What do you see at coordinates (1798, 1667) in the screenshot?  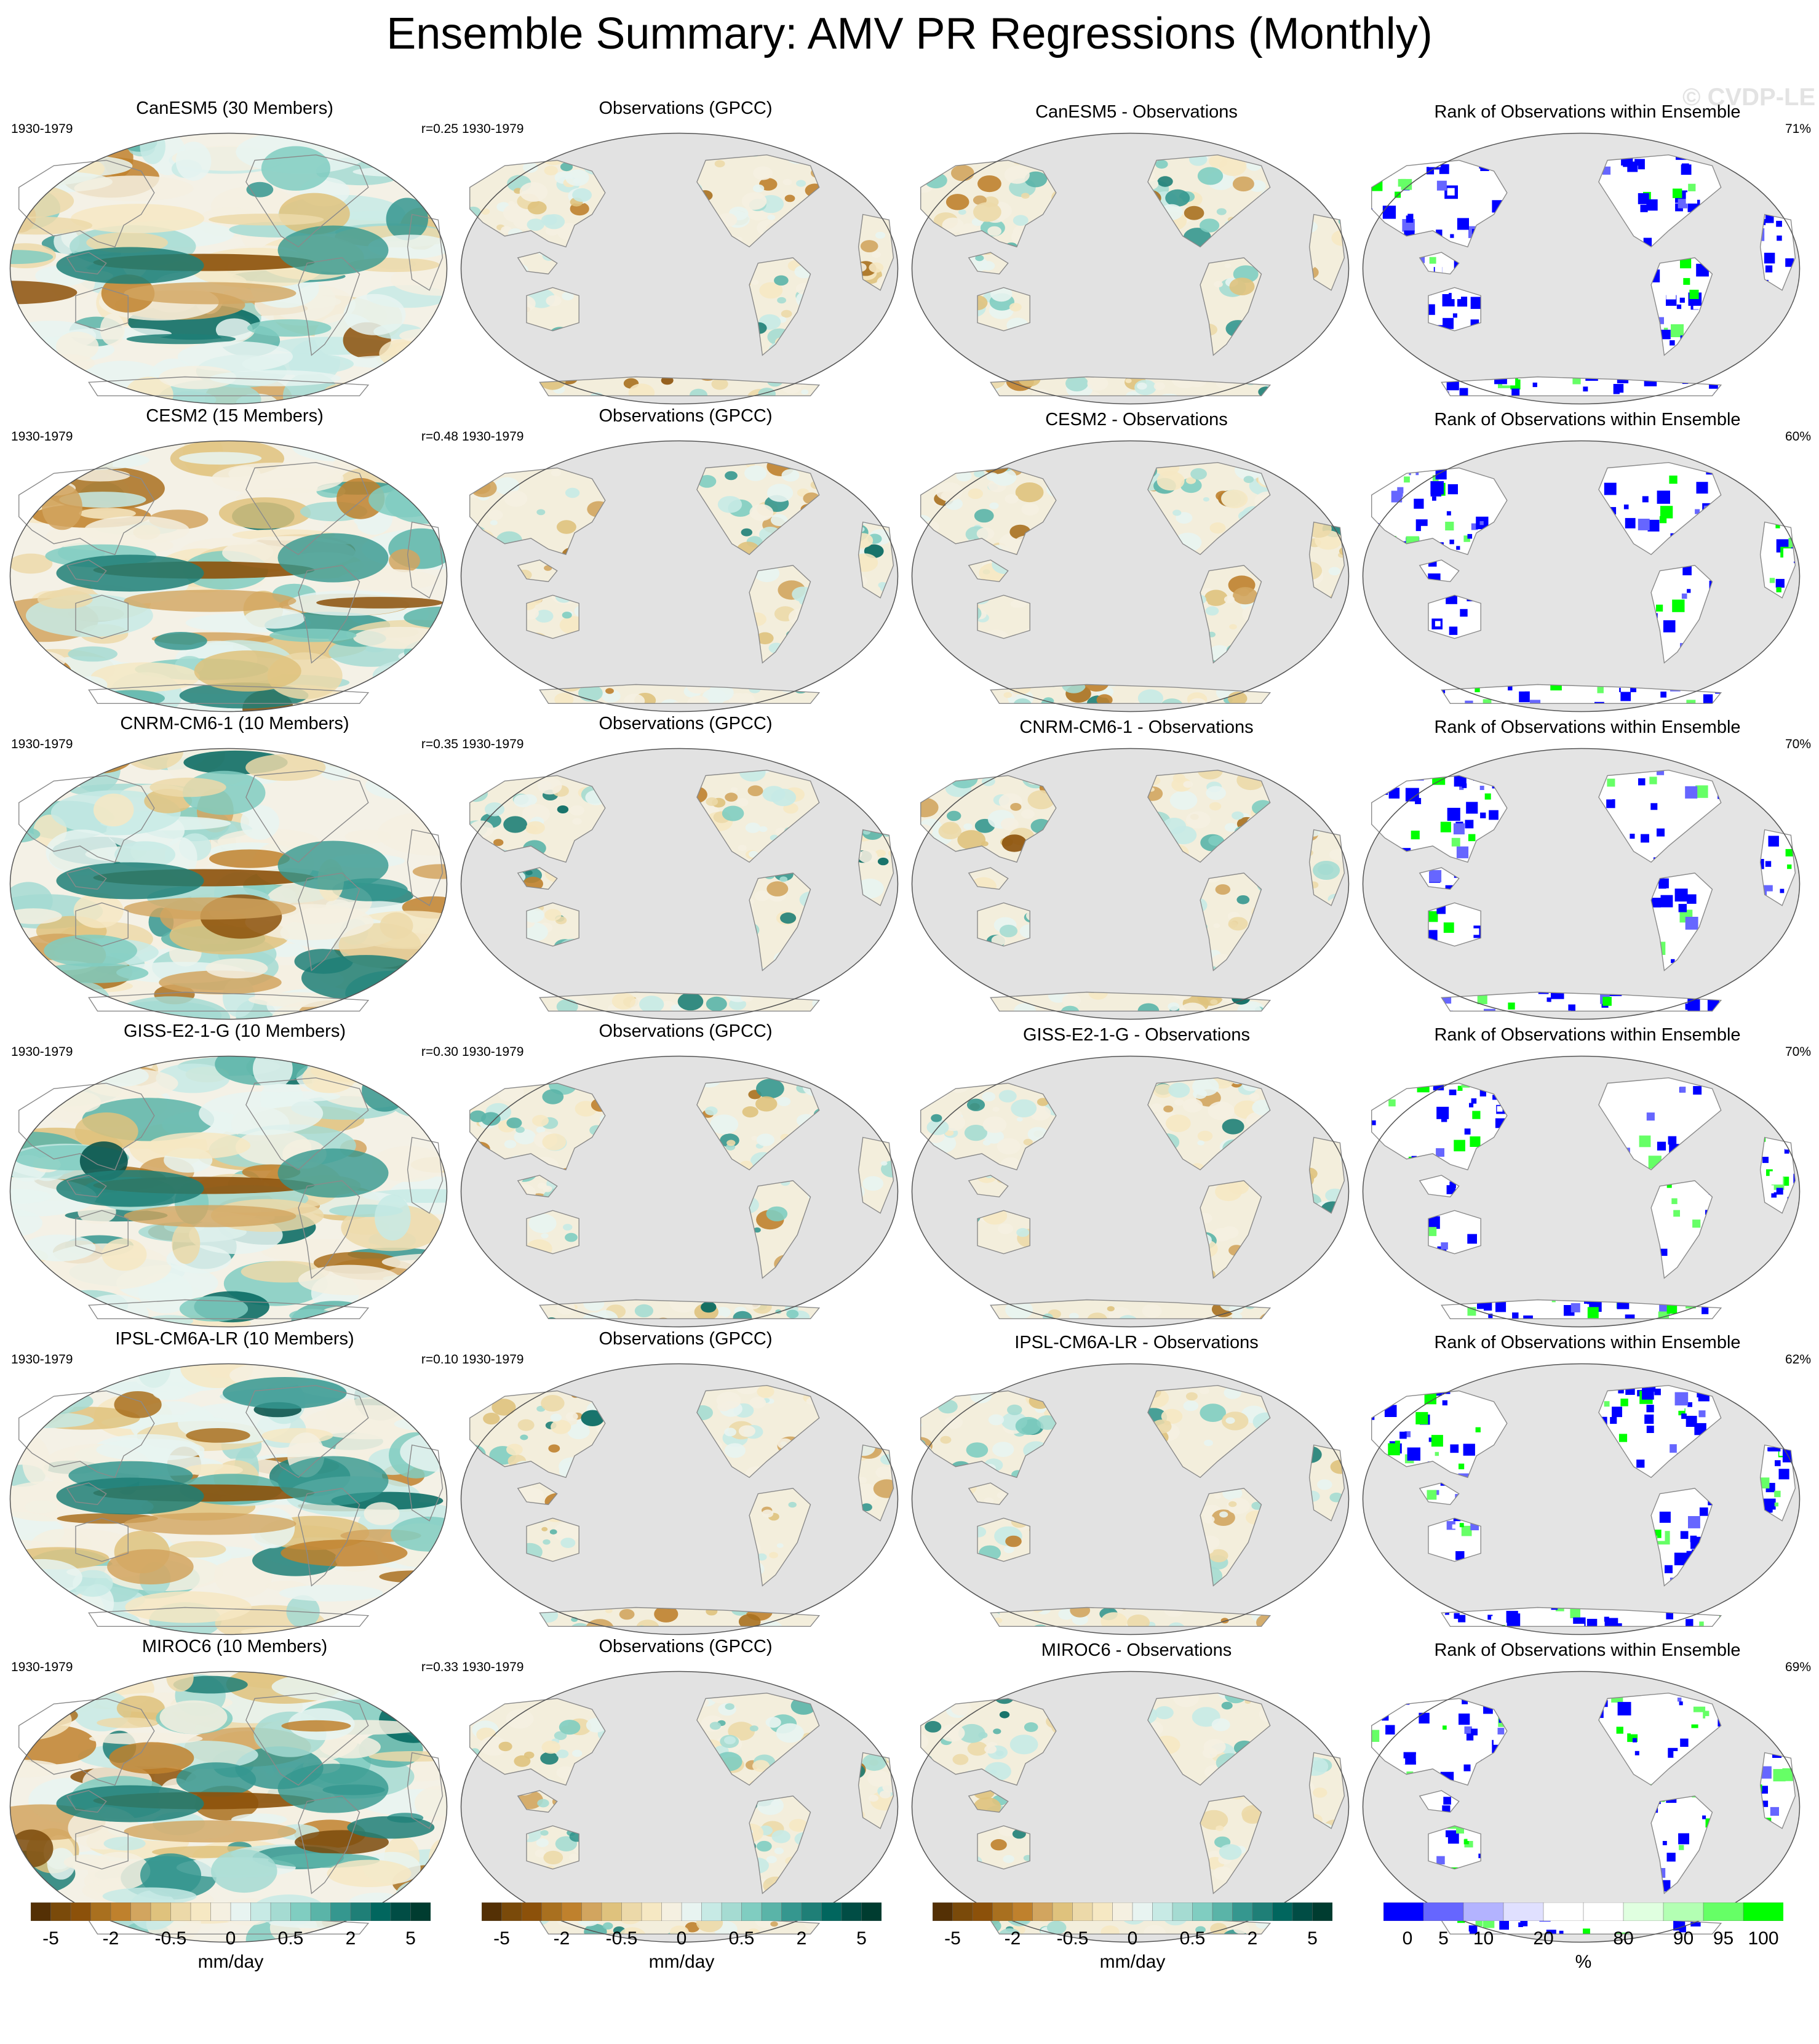 I see `rank-percent: 69%` at bounding box center [1798, 1667].